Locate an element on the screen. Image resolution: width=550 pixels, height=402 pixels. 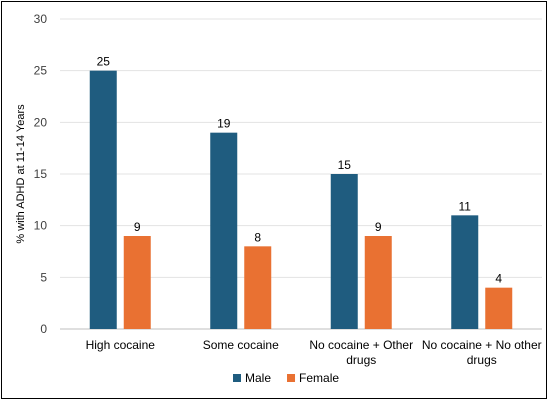
category-label: High cocaine is located at coordinates (121, 345).